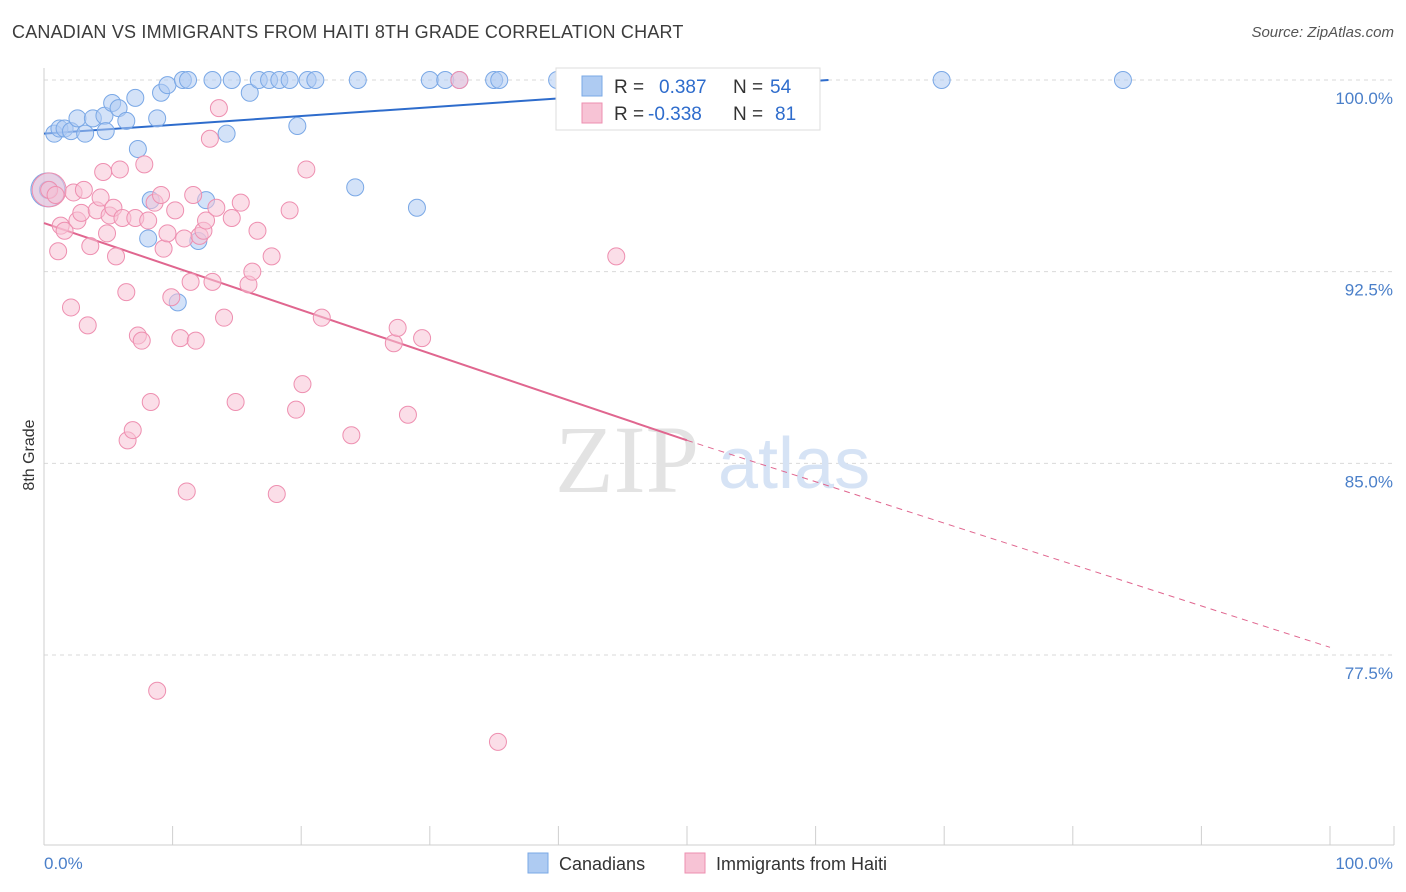 The image size is (1406, 892). I want to click on stats-n-value-1: 54, so click(781, 87).